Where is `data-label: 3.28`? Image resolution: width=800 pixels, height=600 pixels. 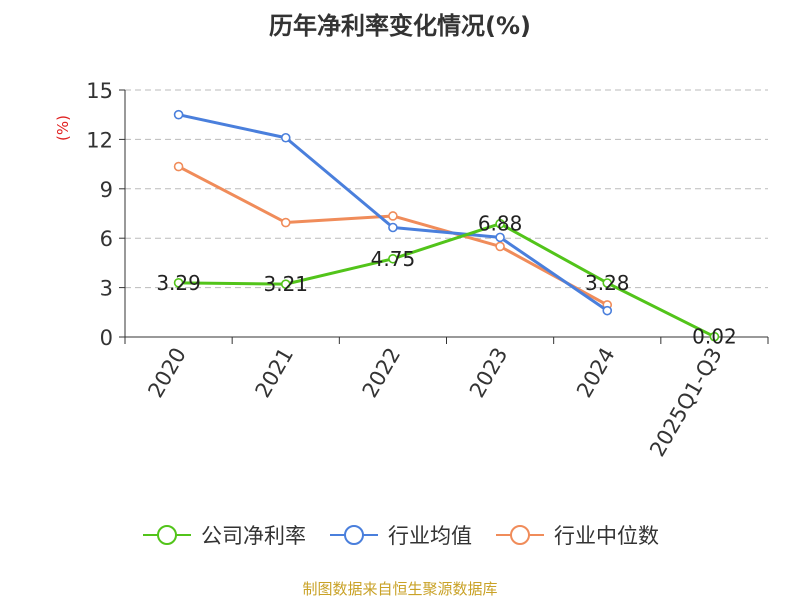 data-label: 3.28 is located at coordinates (607, 283).